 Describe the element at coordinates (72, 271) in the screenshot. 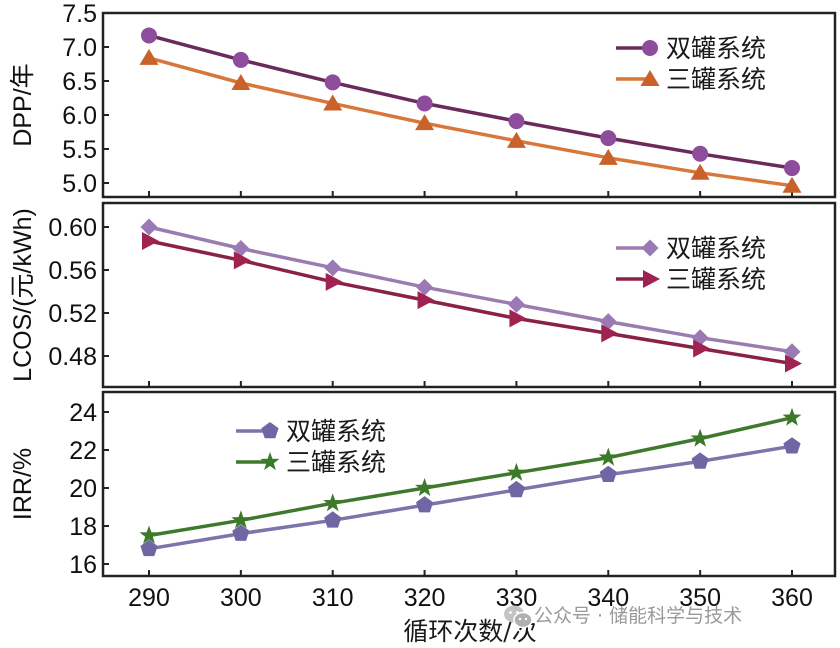

I see `y-tick-label: 0.56` at that location.